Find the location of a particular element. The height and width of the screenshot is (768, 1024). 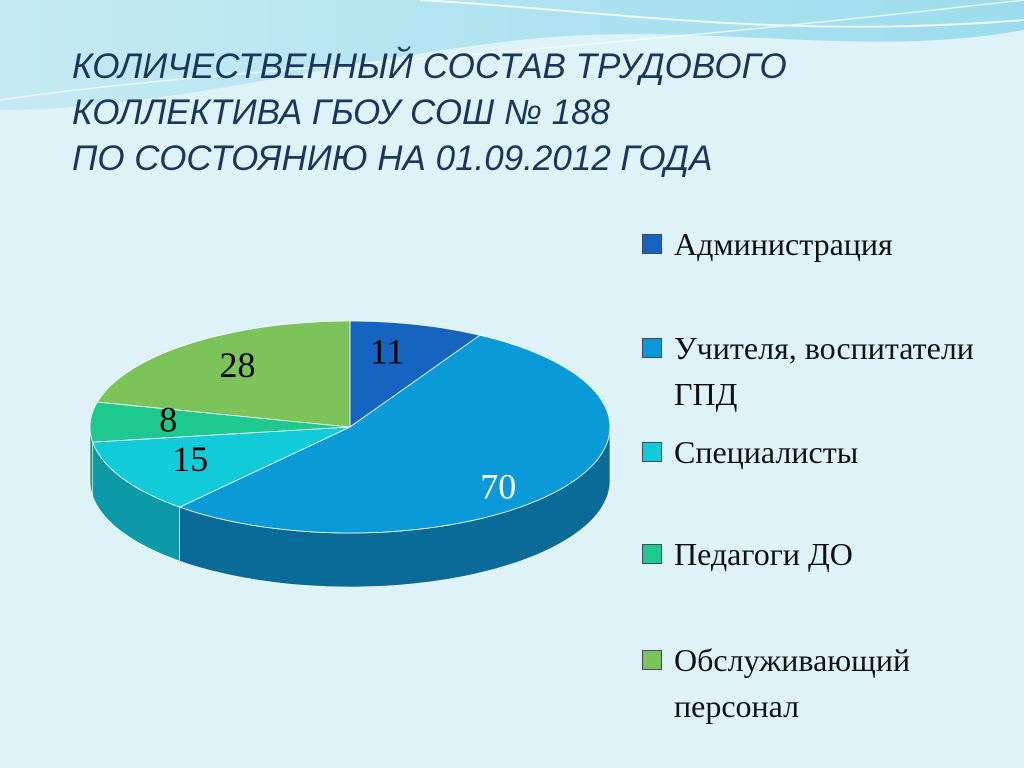

legend-label: Педагоги ДО is located at coordinates (763, 554).